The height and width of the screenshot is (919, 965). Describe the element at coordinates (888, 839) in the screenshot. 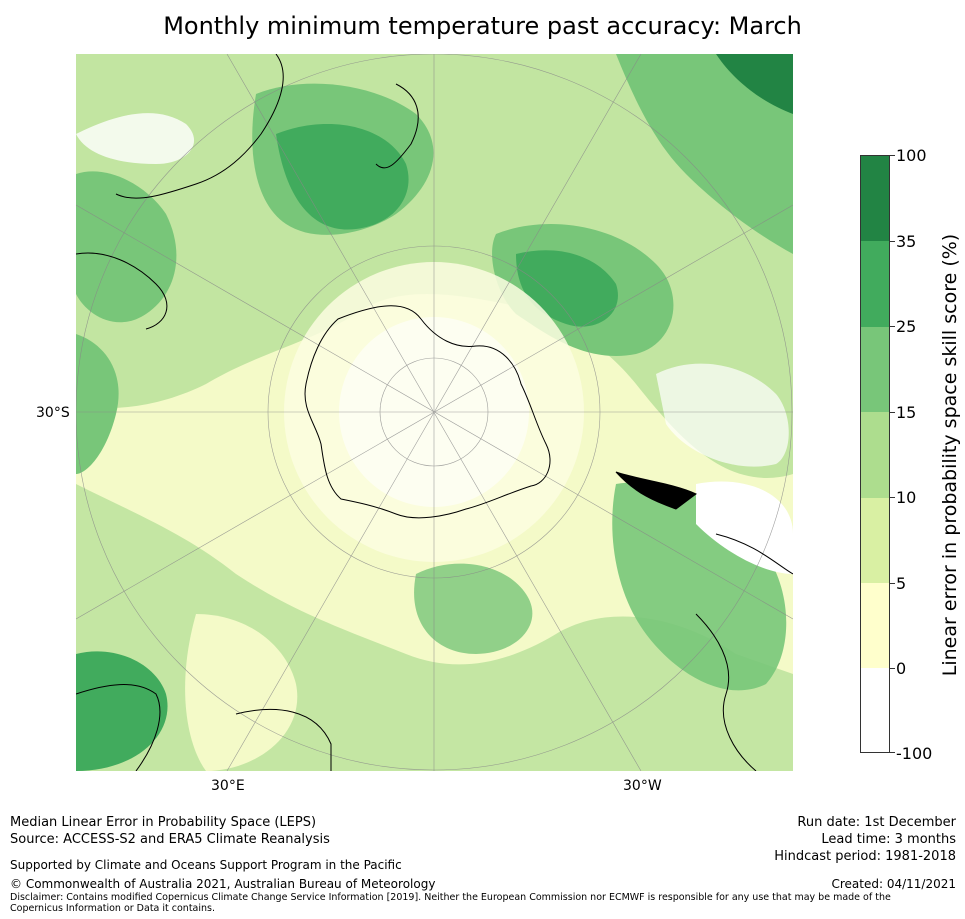

I see `lead-time: Lead time: 3 months` at that location.